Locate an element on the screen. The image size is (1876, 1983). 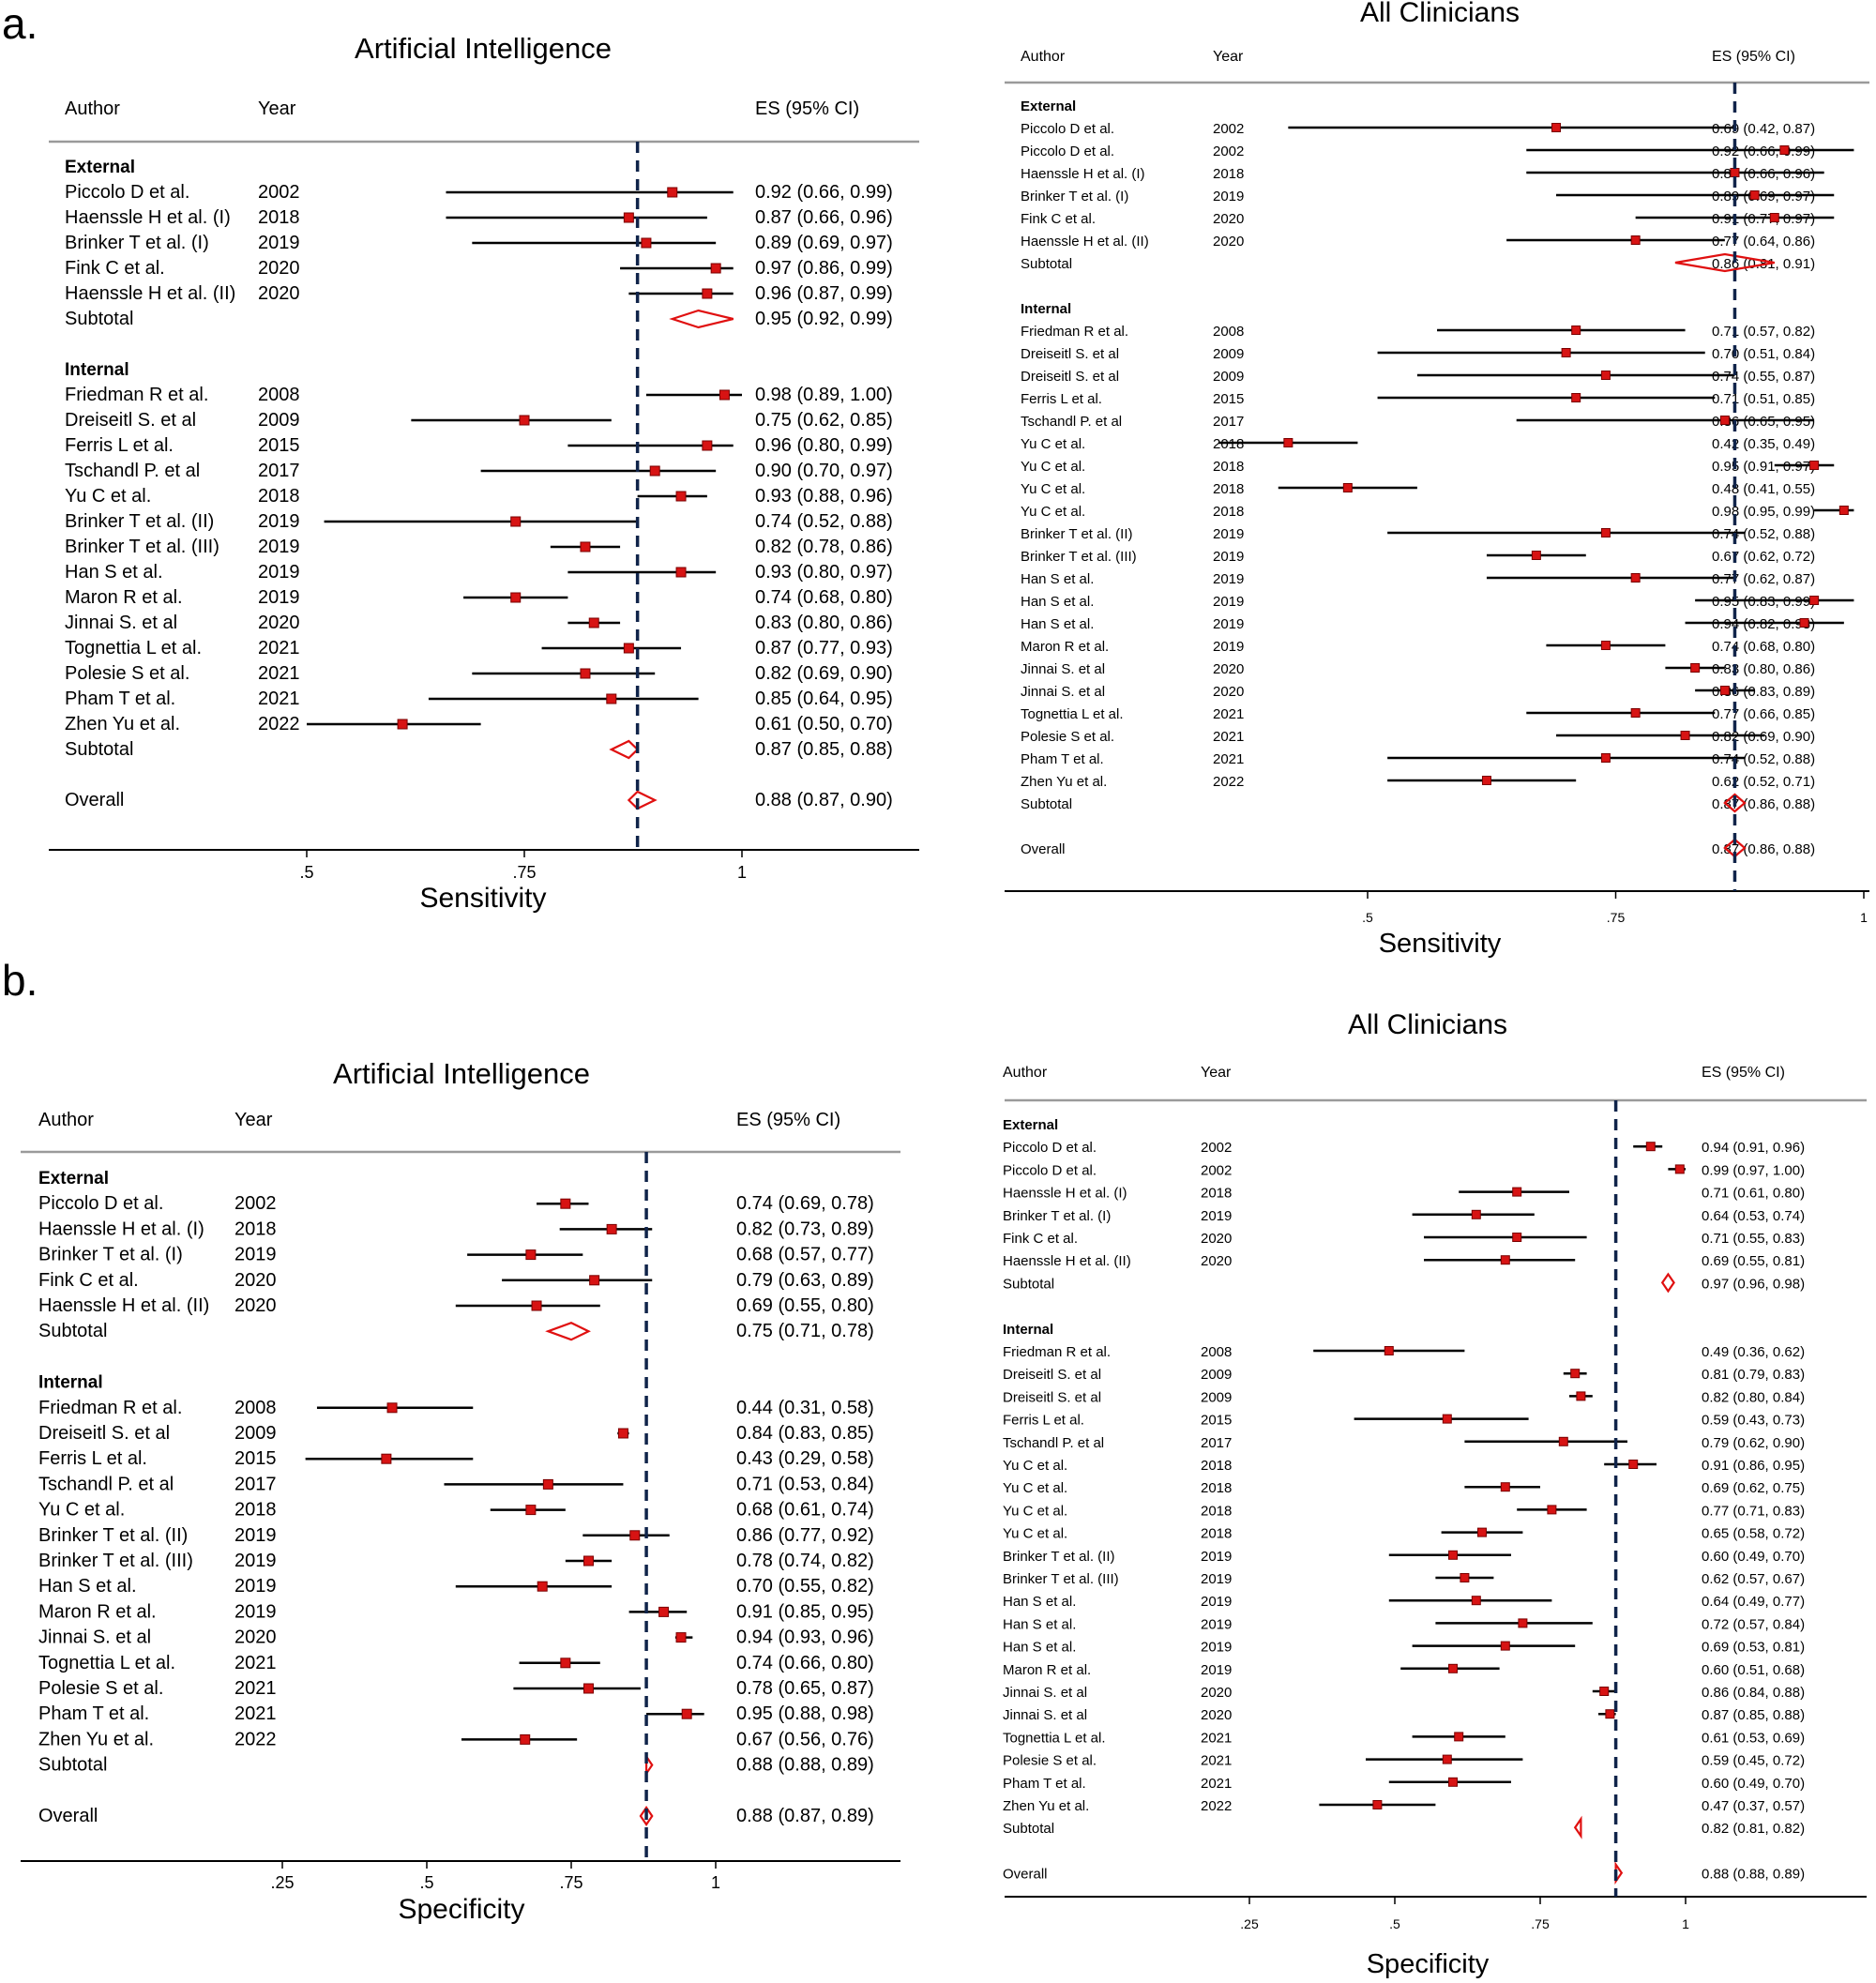
study-author: Zhen Yu et al. is located at coordinates (122, 724).